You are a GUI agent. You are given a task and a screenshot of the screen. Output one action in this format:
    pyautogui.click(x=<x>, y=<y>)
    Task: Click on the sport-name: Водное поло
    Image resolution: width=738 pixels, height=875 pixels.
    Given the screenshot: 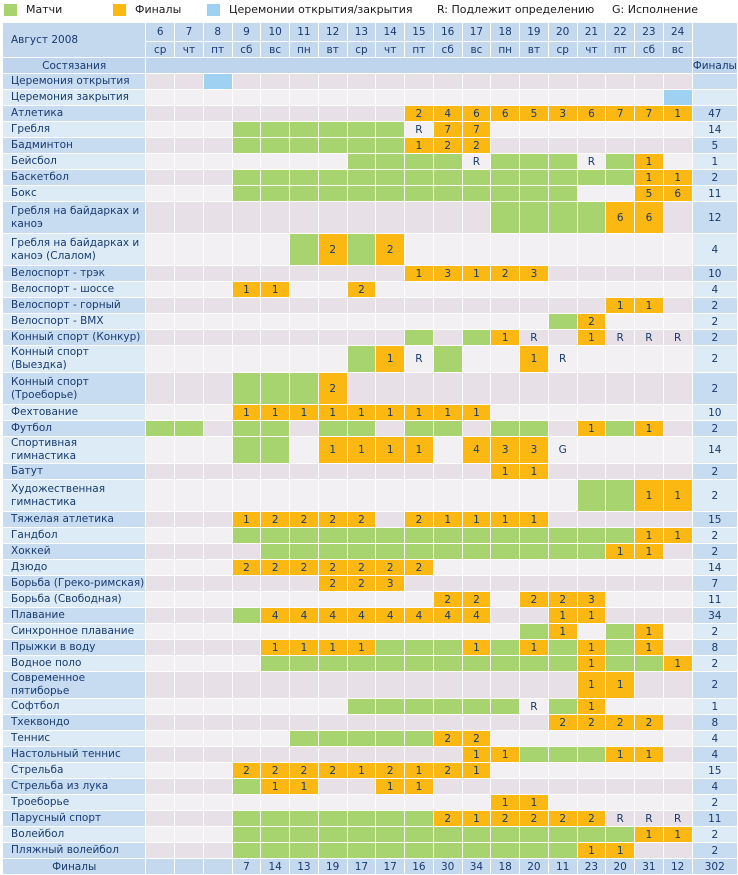 What is the action you would take?
    pyautogui.click(x=74, y=663)
    